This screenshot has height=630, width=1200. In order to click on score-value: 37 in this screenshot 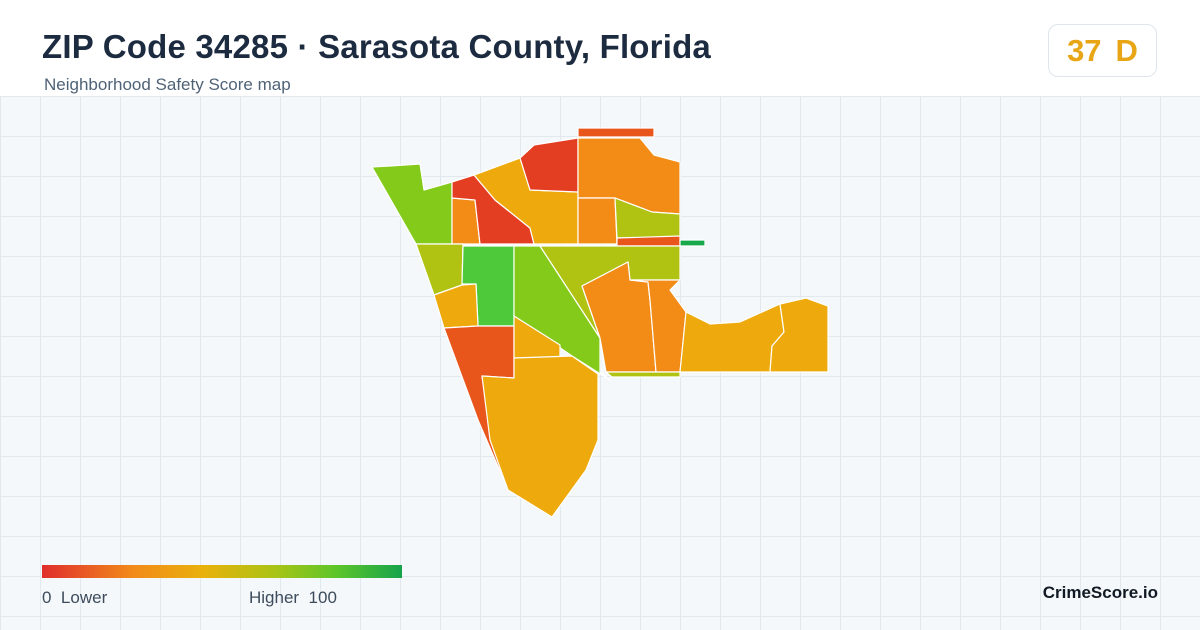, I will do `click(1084, 50)`.